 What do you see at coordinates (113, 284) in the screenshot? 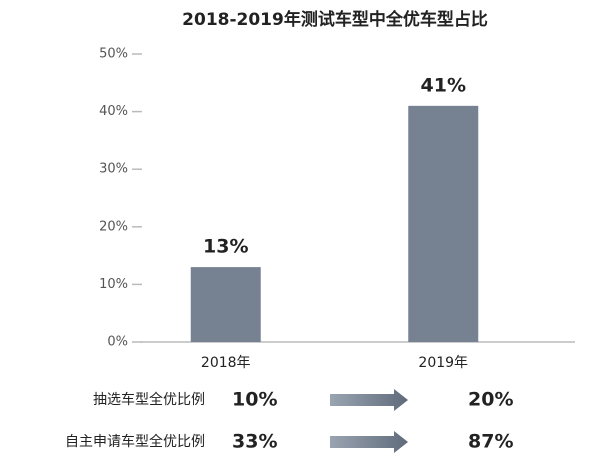
I see `y-tick-label: 10%` at bounding box center [113, 284].